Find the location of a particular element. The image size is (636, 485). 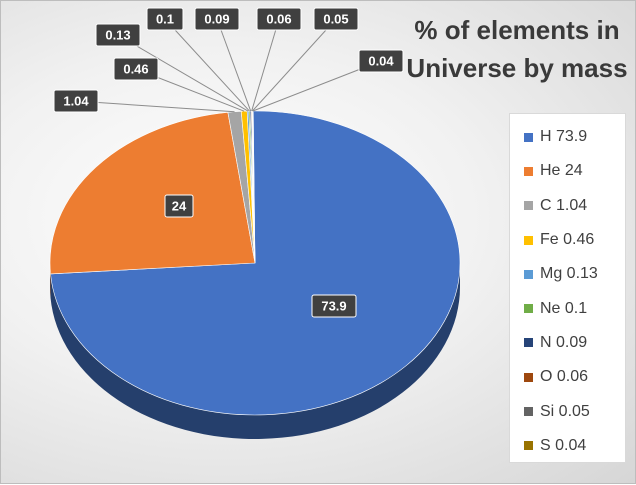

legend-label: N 0.09 is located at coordinates (564, 342).